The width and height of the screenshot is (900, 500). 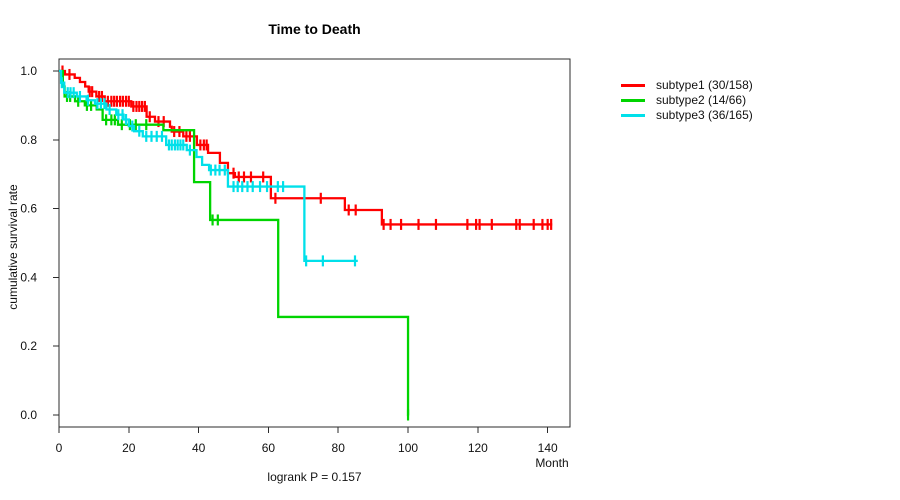 What do you see at coordinates (704, 85) in the screenshot?
I see `legend-label: subtype1 (30/158)` at bounding box center [704, 85].